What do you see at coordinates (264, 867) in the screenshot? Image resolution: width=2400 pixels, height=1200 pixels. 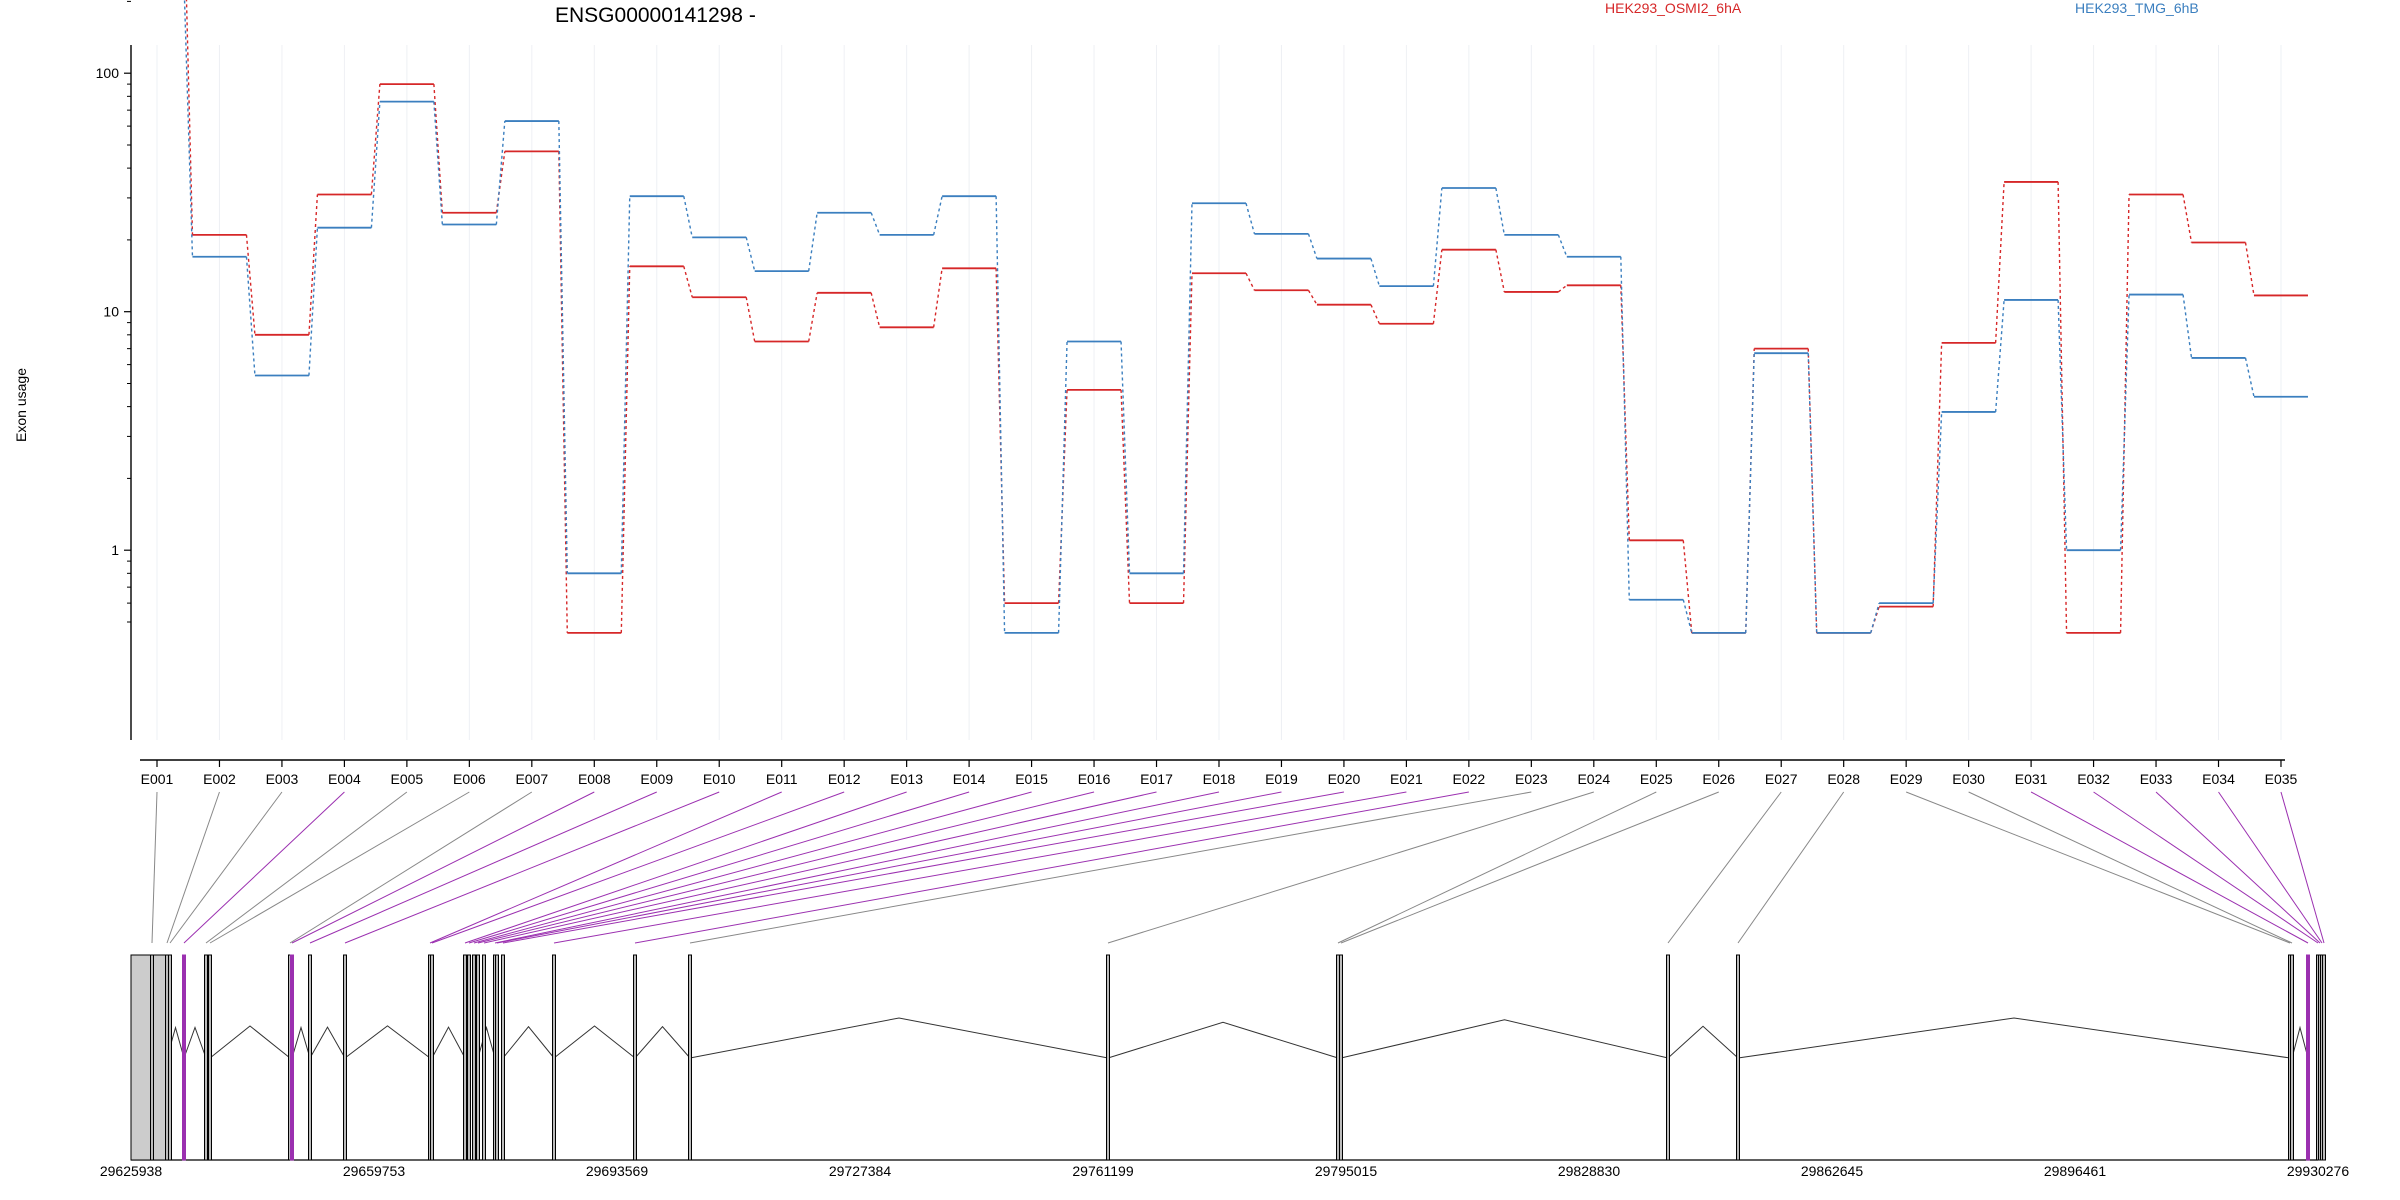 I see `connector-E004` at bounding box center [264, 867].